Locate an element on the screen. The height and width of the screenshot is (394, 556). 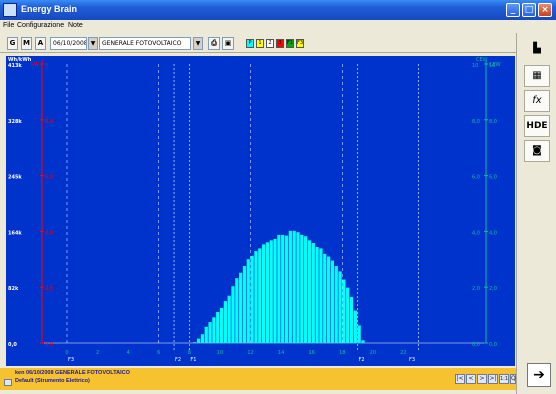
nav-prev-button: < is located at coordinates (471, 379).